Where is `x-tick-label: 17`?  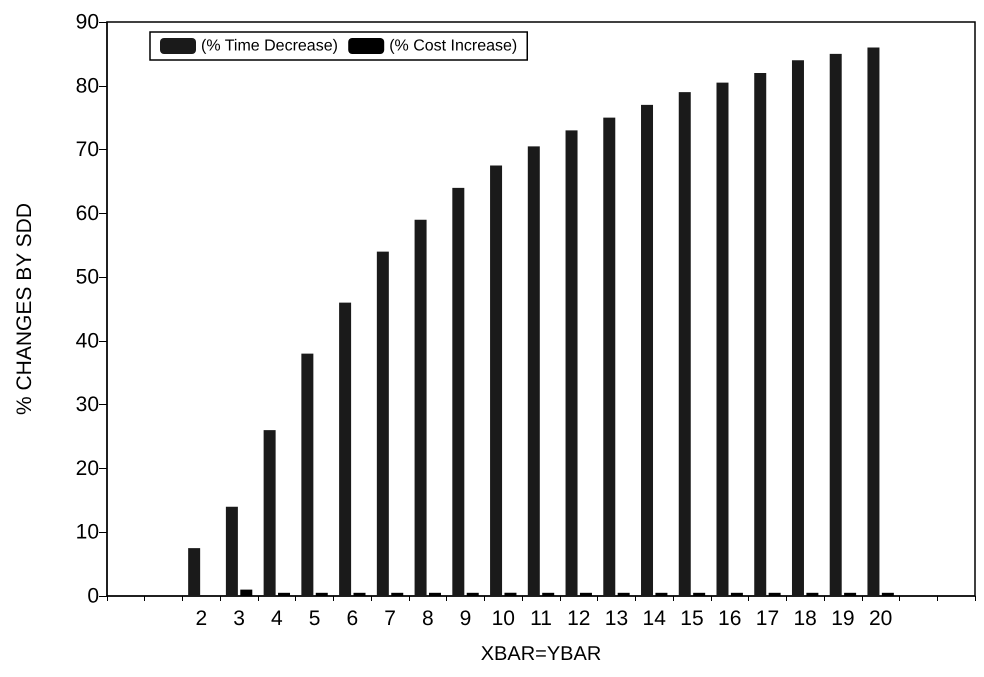
x-tick-label: 17 is located at coordinates (768, 618).